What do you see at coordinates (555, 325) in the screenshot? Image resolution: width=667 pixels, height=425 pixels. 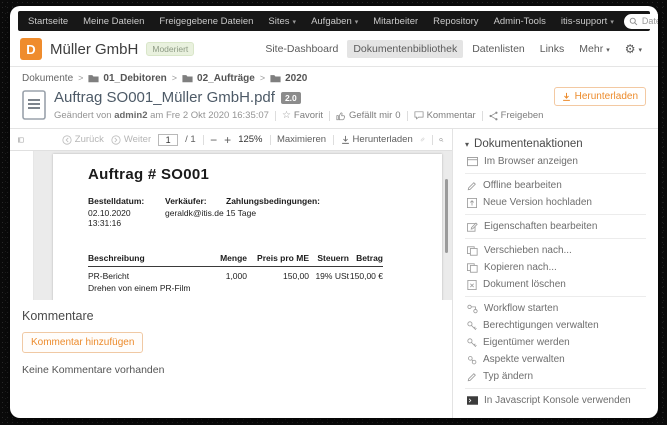 I see `action-manage-permissions: Berechtigungen verwalten` at bounding box center [555, 325].